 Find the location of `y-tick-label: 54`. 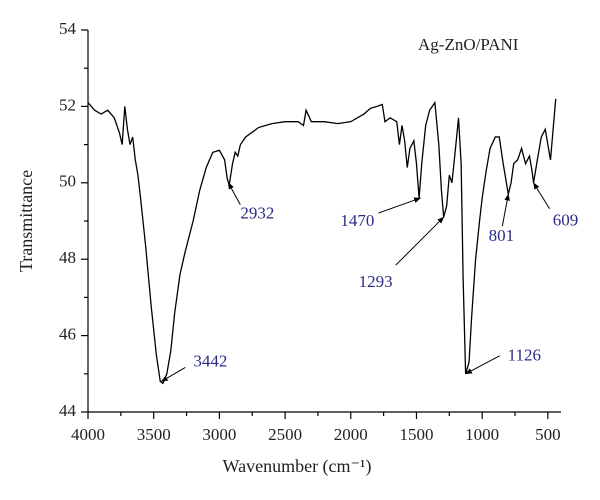

y-tick-label: 54 is located at coordinates (68, 28).